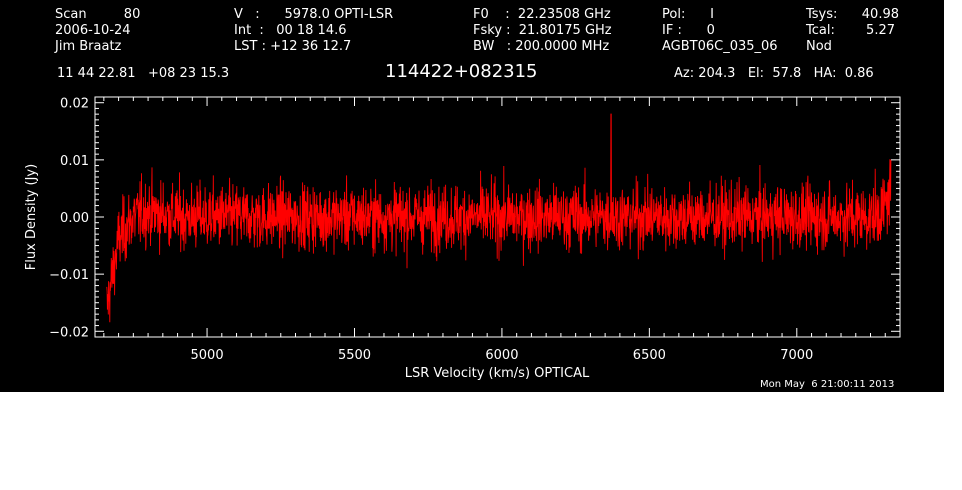 The width and height of the screenshot is (962, 490). What do you see at coordinates (93, 30) in the screenshot?
I see `date-label: 2006-10-24` at bounding box center [93, 30].